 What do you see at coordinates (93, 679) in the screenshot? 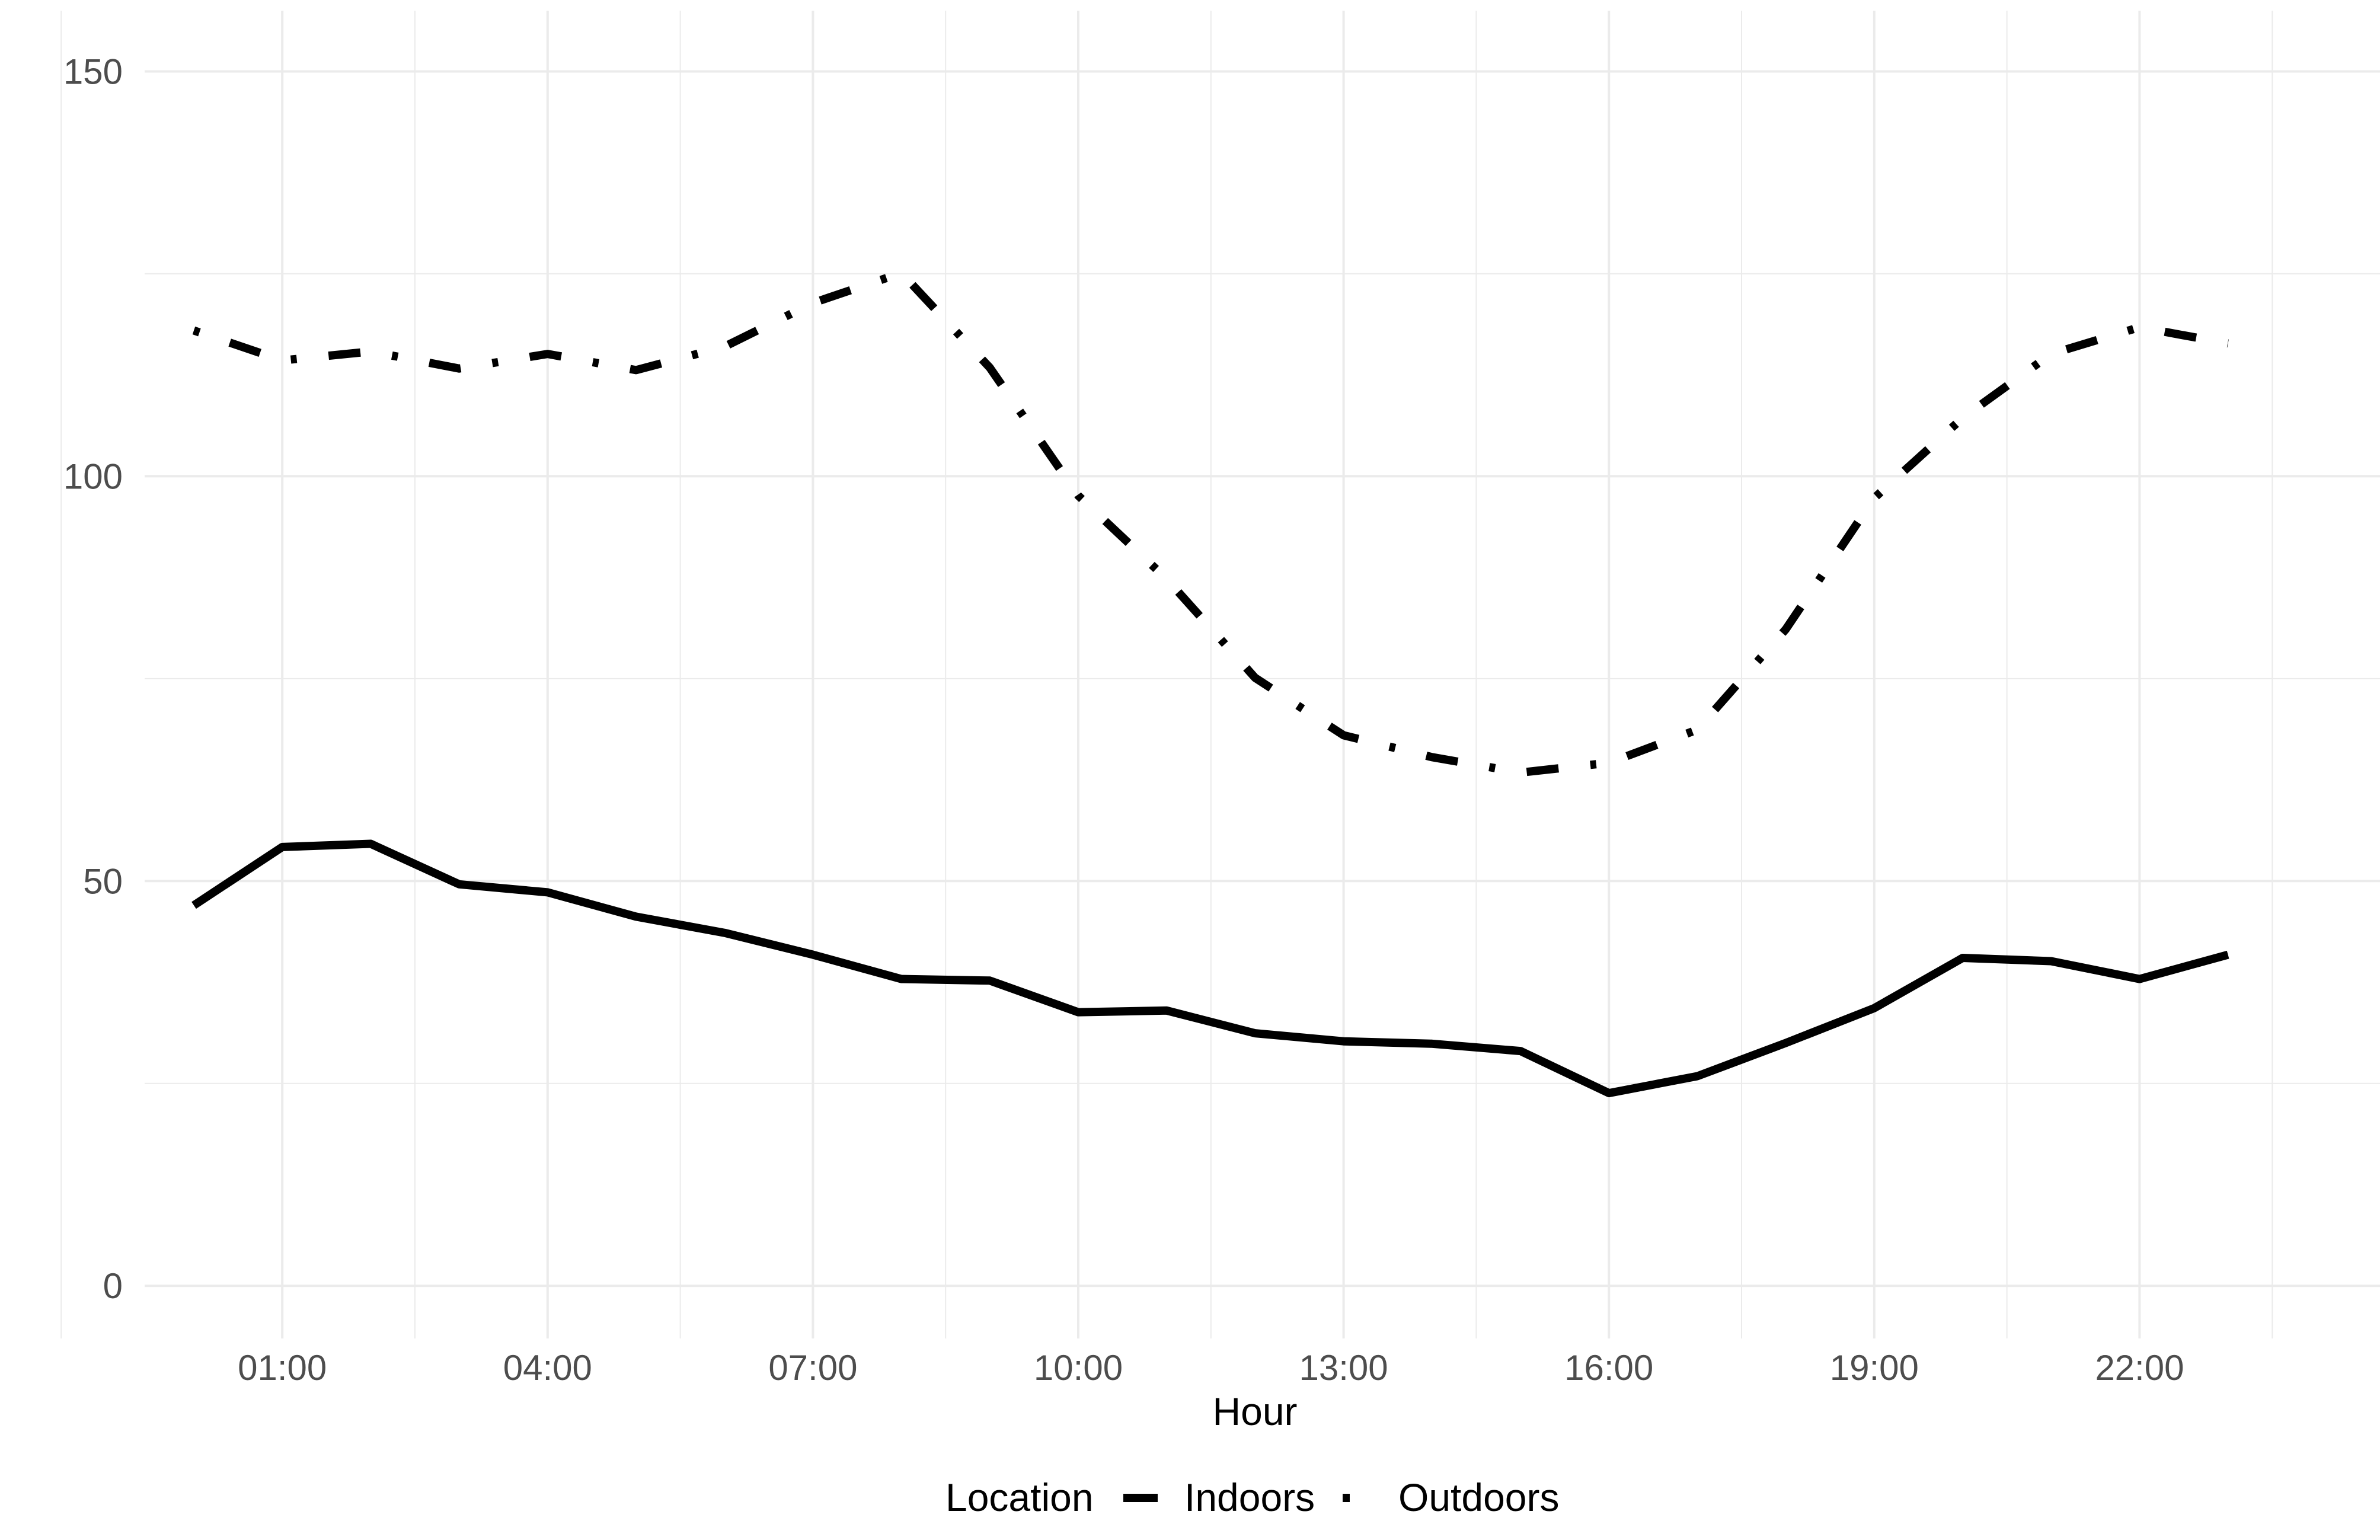
I see `y-axis-ticks: 0 50 100 150` at bounding box center [93, 679].